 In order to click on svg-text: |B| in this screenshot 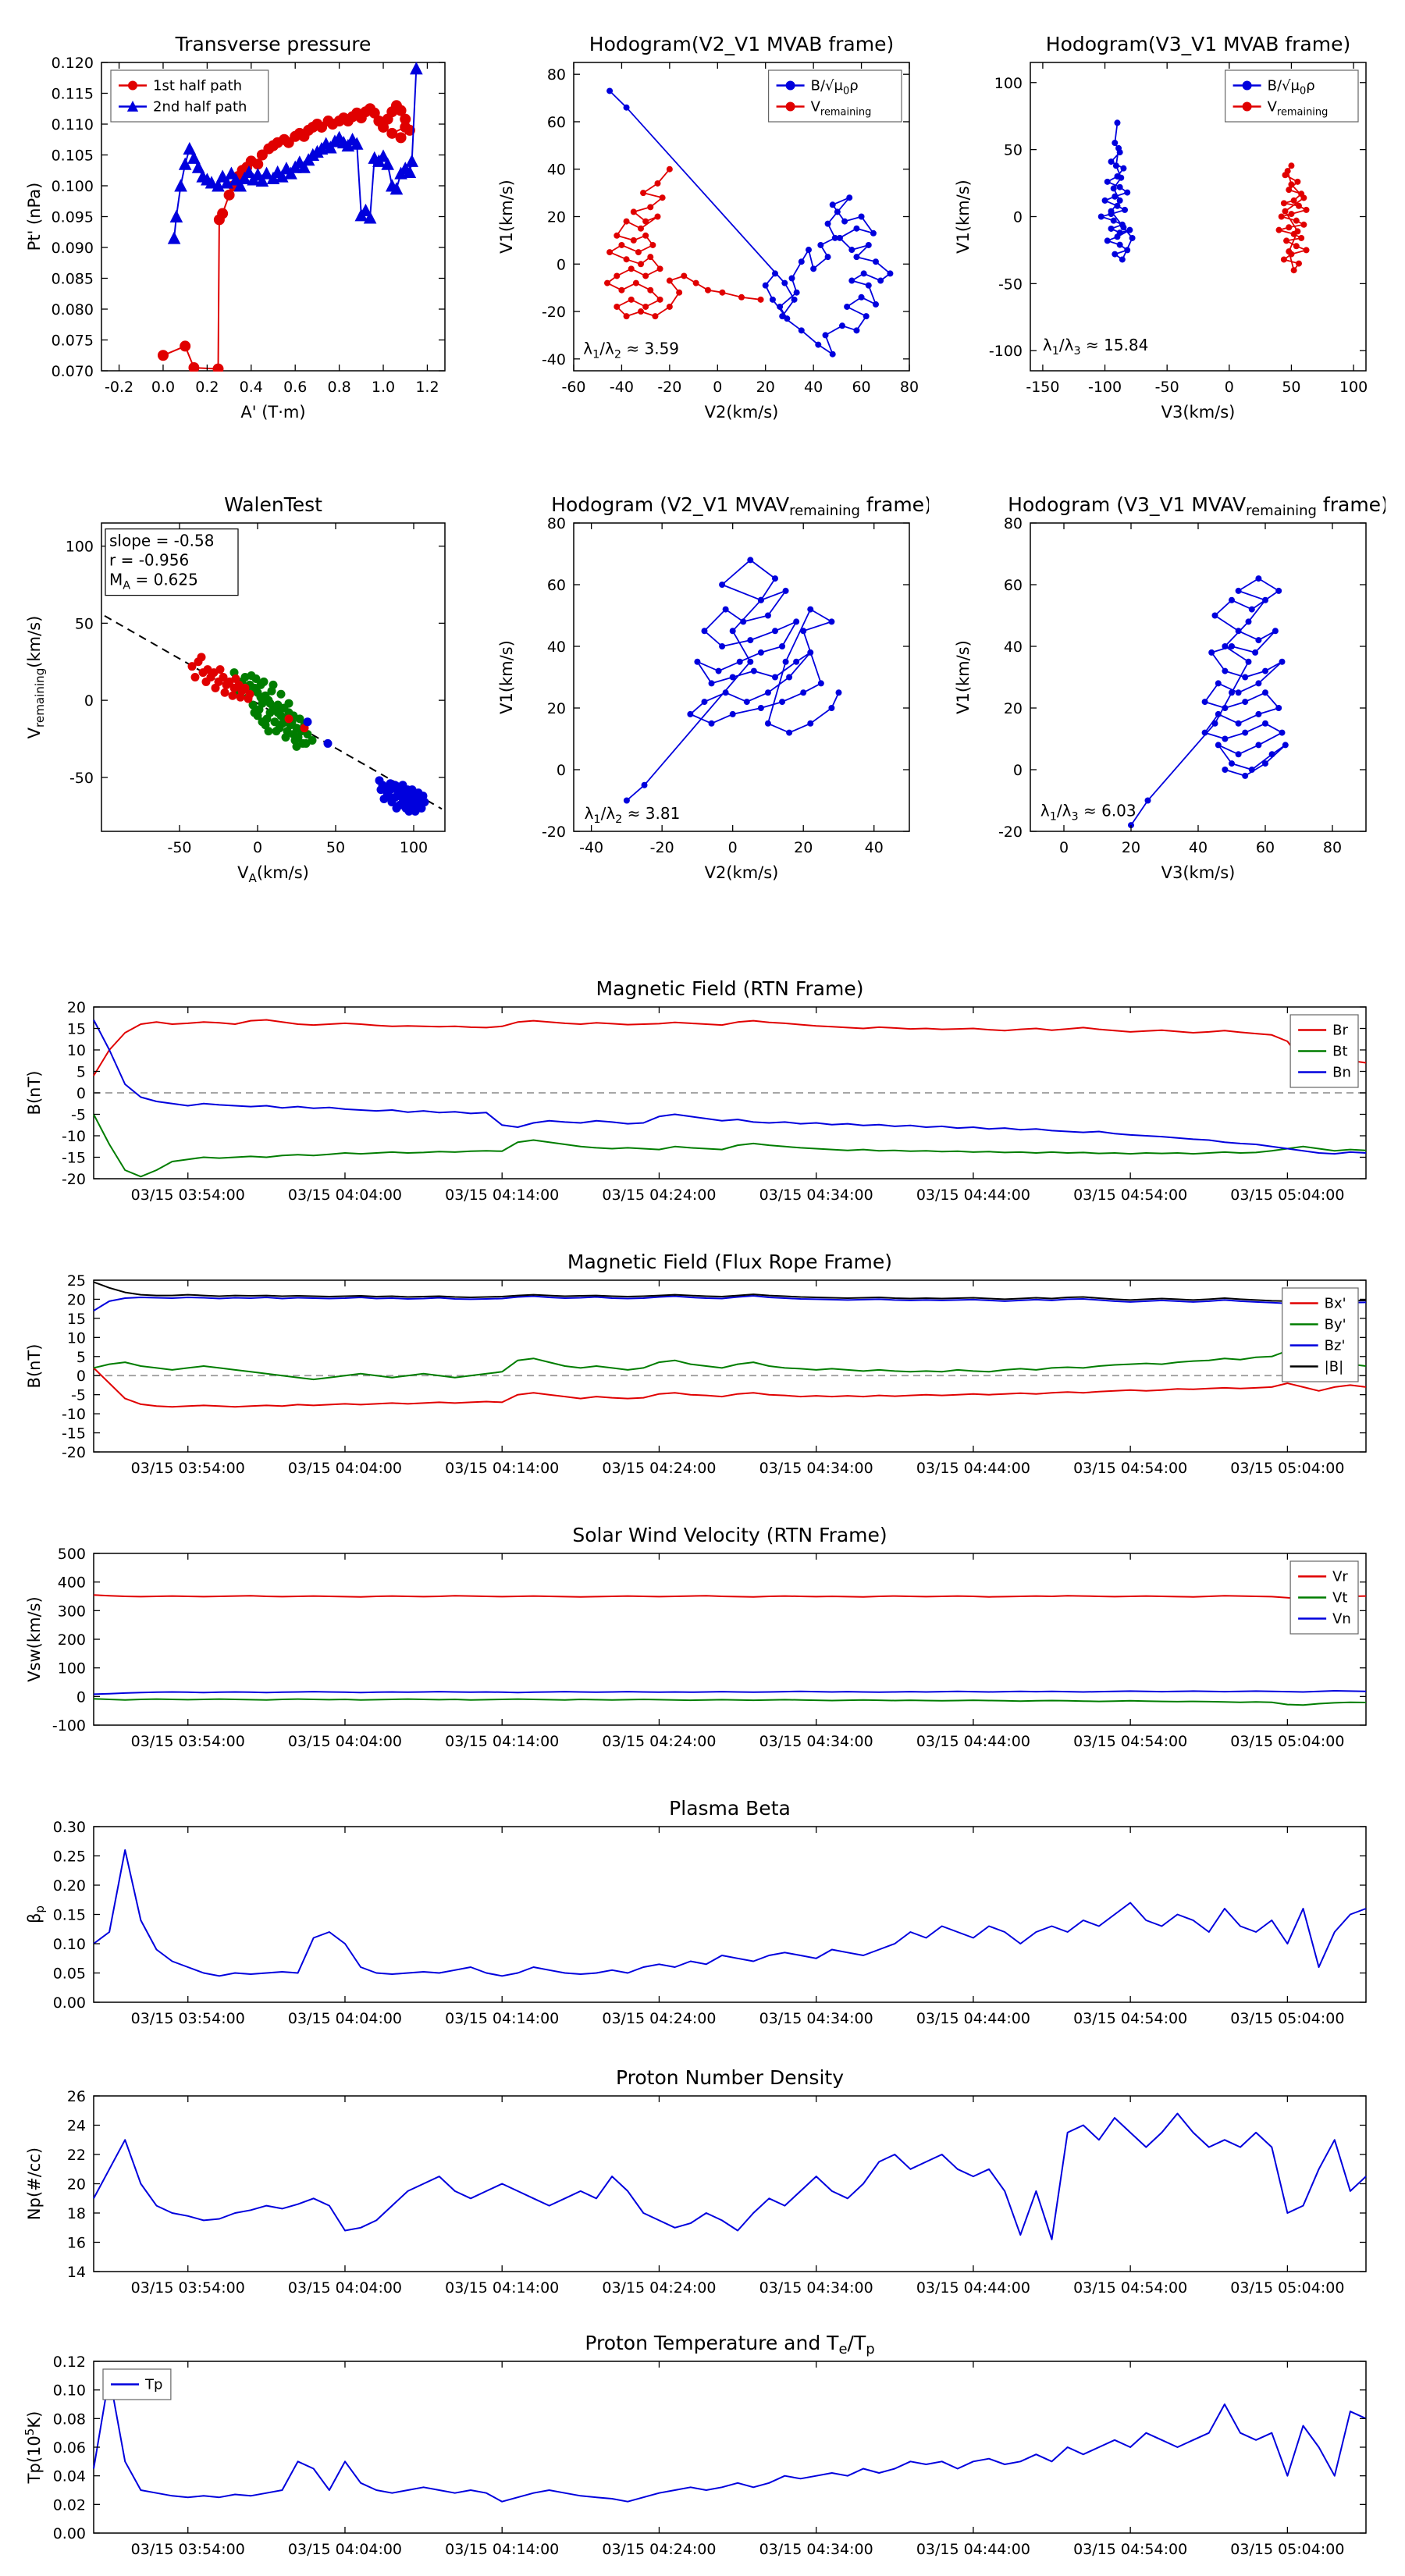, I will do `click(1334, 1367)`.